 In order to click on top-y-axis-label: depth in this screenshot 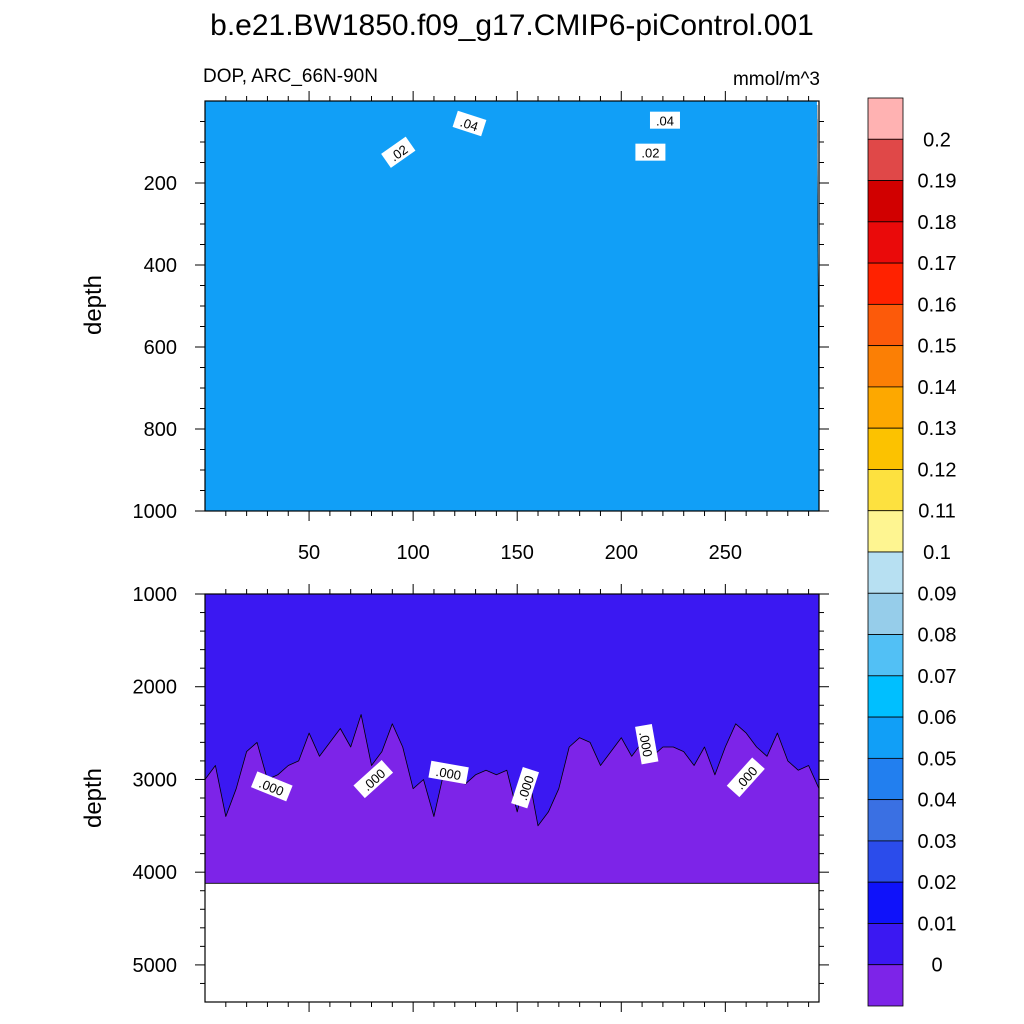, I will do `click(93, 305)`.